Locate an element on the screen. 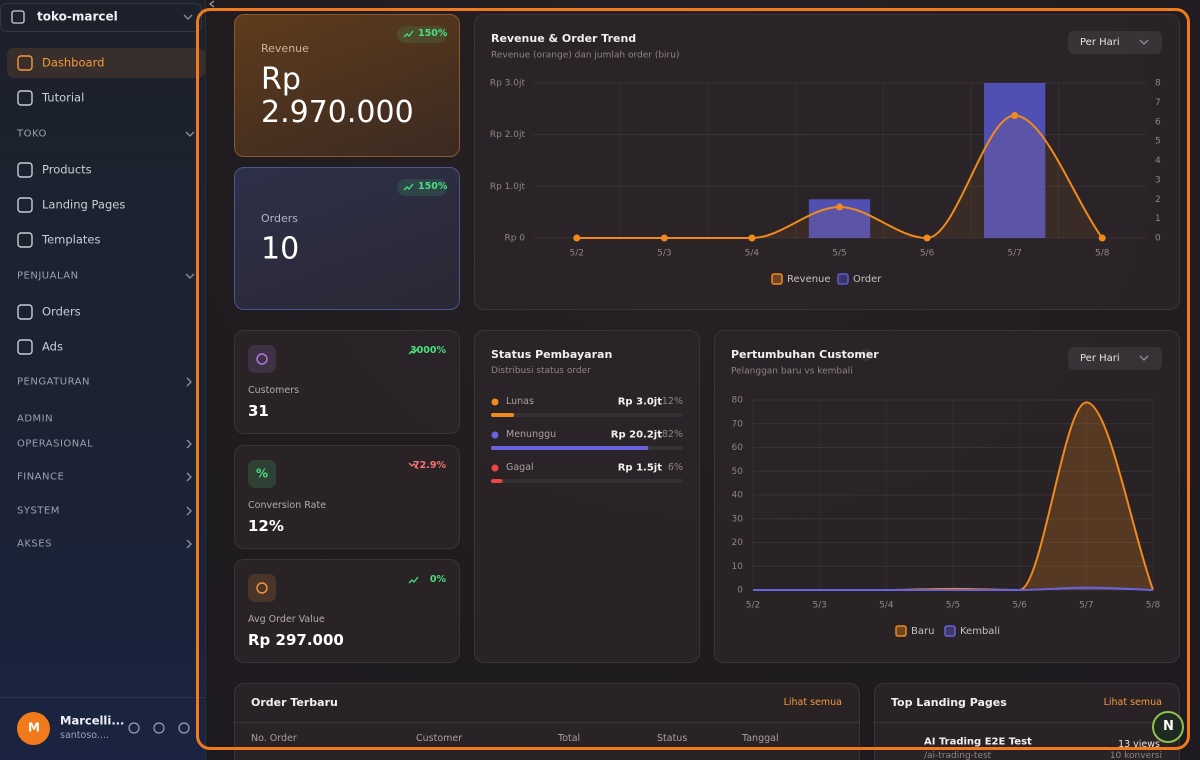 Image resolution: width=1200 pixels, height=760 pixels. nav-item: Orders is located at coordinates (61, 311).